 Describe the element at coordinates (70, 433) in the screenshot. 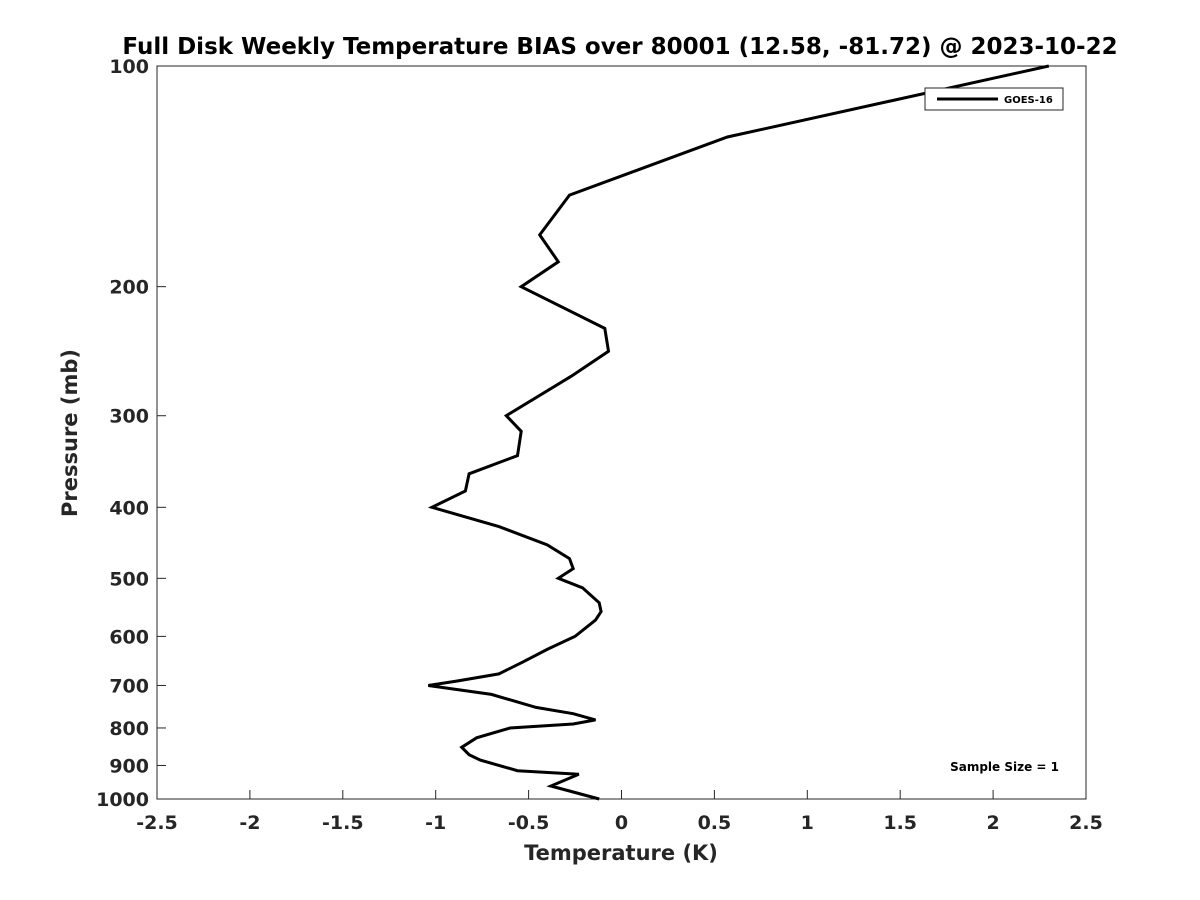

I see `y-axis-label: Pressure (mb)` at that location.